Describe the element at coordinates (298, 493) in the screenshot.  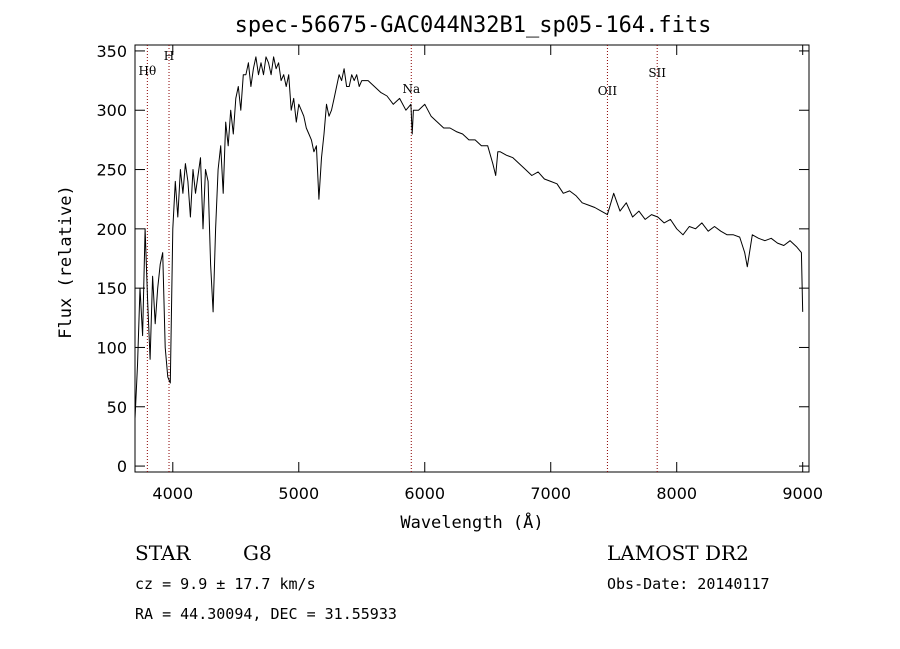
I see `x-tick-label: 5000` at that location.